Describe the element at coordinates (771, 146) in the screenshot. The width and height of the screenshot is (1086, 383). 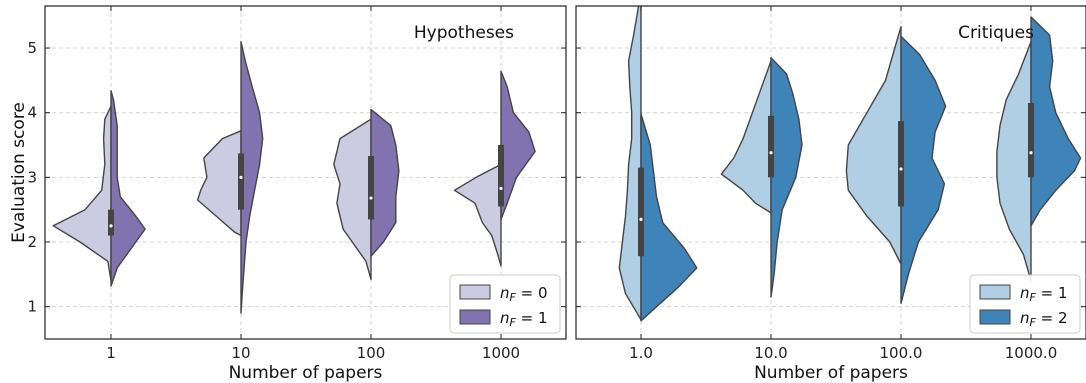
I see `box-10.0` at that location.